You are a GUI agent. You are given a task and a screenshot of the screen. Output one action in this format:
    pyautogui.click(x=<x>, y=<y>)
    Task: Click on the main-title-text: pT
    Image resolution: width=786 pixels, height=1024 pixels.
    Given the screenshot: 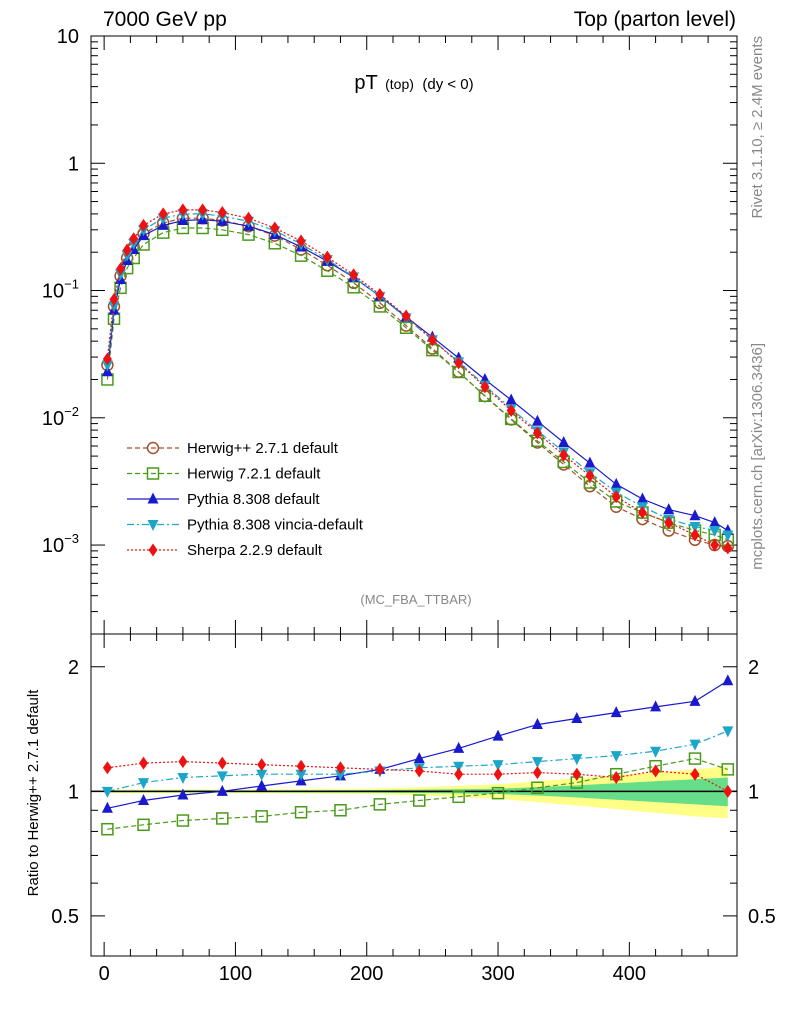 What is the action you would take?
    pyautogui.click(x=365, y=83)
    